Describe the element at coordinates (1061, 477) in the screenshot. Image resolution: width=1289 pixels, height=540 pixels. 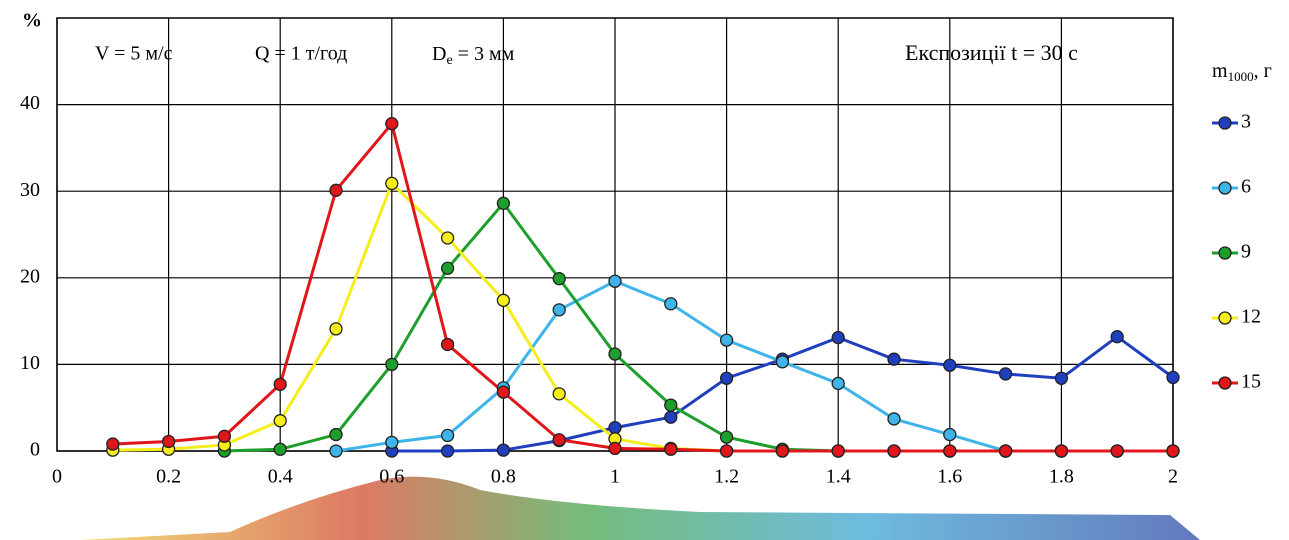
I see `x-tick-label: 1.8` at that location.